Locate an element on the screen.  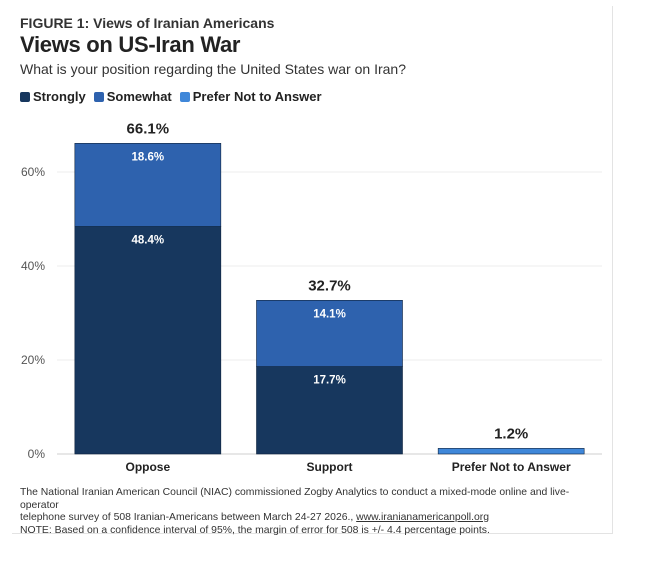
bar-total-label: 1.2% is located at coordinates (511, 433).